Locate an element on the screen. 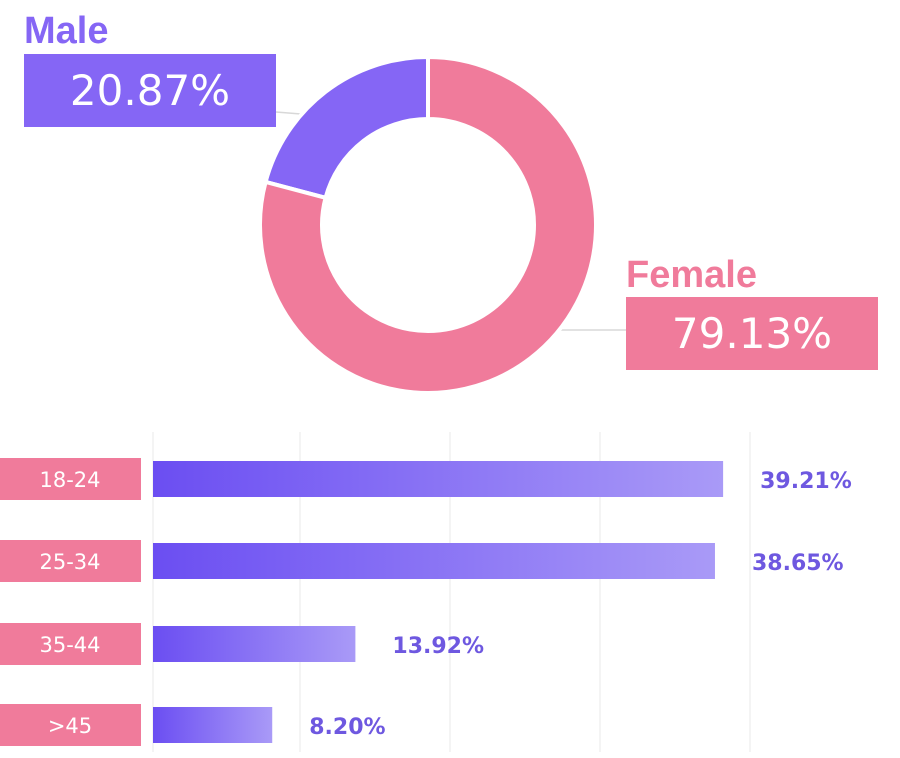 The width and height of the screenshot is (900, 758). bar-value-label: 8.20% is located at coordinates (347, 727).